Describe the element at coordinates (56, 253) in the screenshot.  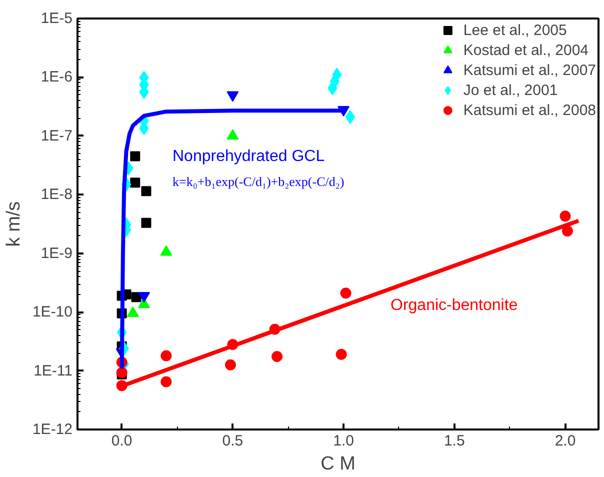
I see `y-tick-label: 1E-9` at that location.